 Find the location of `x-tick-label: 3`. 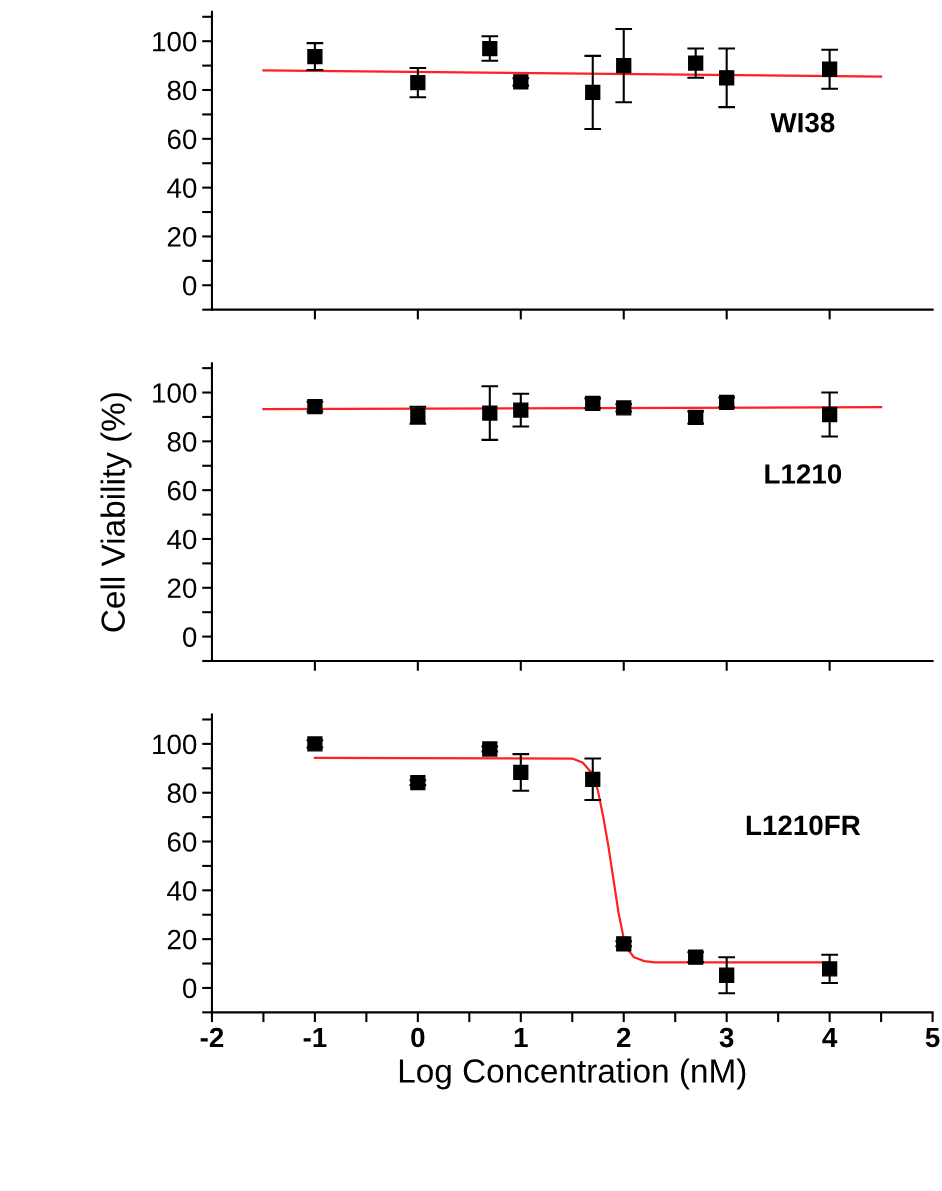

x-tick-label: 3 is located at coordinates (726, 1037).